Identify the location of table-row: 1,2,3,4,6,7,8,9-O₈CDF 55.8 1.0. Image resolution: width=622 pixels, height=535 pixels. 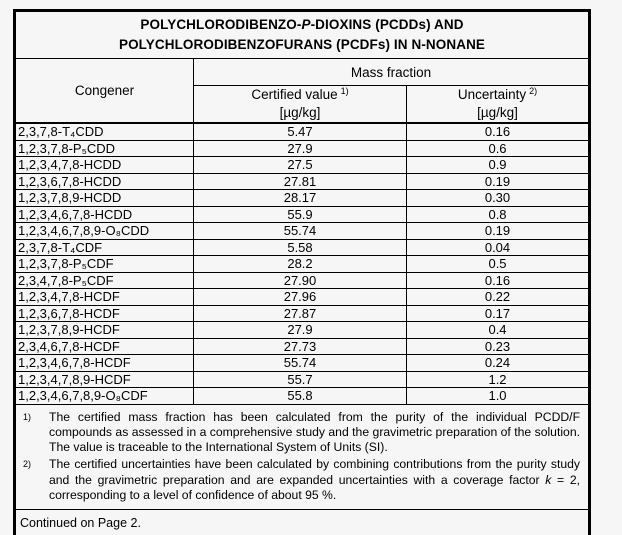
(302, 396).